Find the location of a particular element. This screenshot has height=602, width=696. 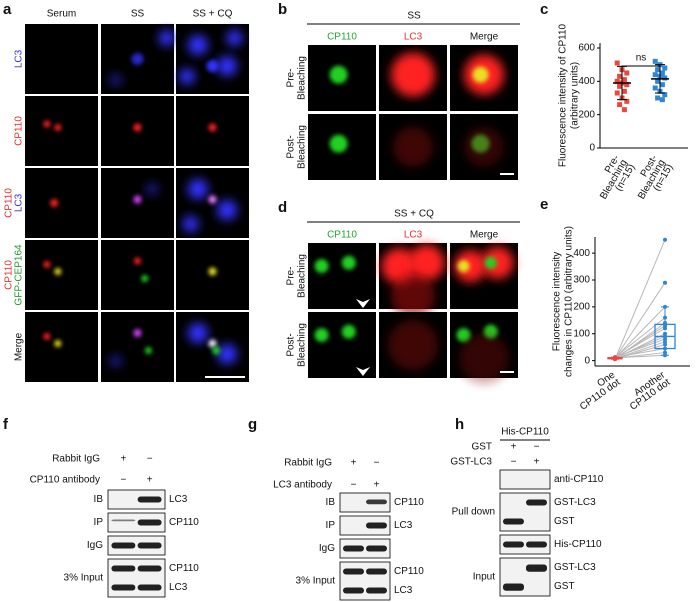

arrowhead is located at coordinates (363, 303).